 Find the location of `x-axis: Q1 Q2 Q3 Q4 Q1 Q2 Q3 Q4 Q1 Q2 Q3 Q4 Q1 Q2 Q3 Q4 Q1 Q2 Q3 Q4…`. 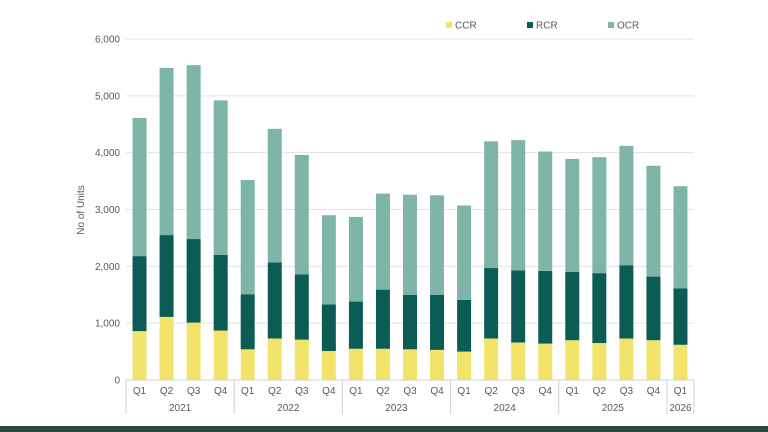

x-axis: Q1 Q2 Q3 Q4 Q1 Q2 Q3 Q4 Q1 Q2 Q3 Q4 Q1 Q2 Q3 Q4 Q1 Q2 Q3 Q4… is located at coordinates (410, 396).